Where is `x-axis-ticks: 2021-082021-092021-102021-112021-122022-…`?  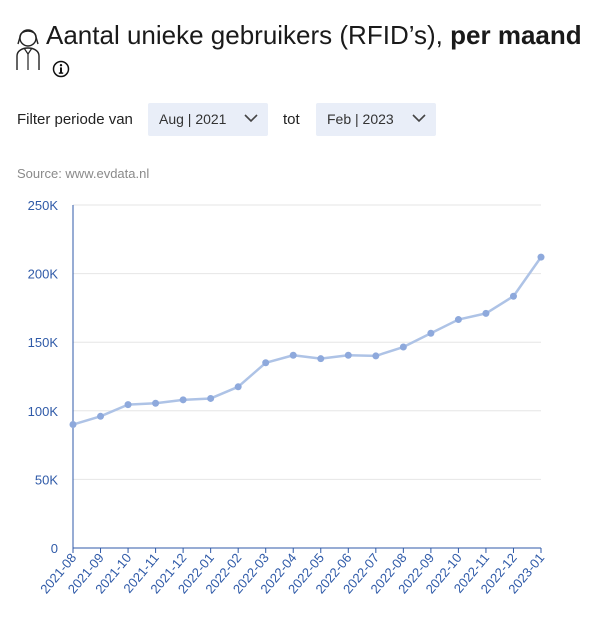
x-axis-ticks: 2021-082021-092021-102021-112021-122022-… is located at coordinates (292, 572).